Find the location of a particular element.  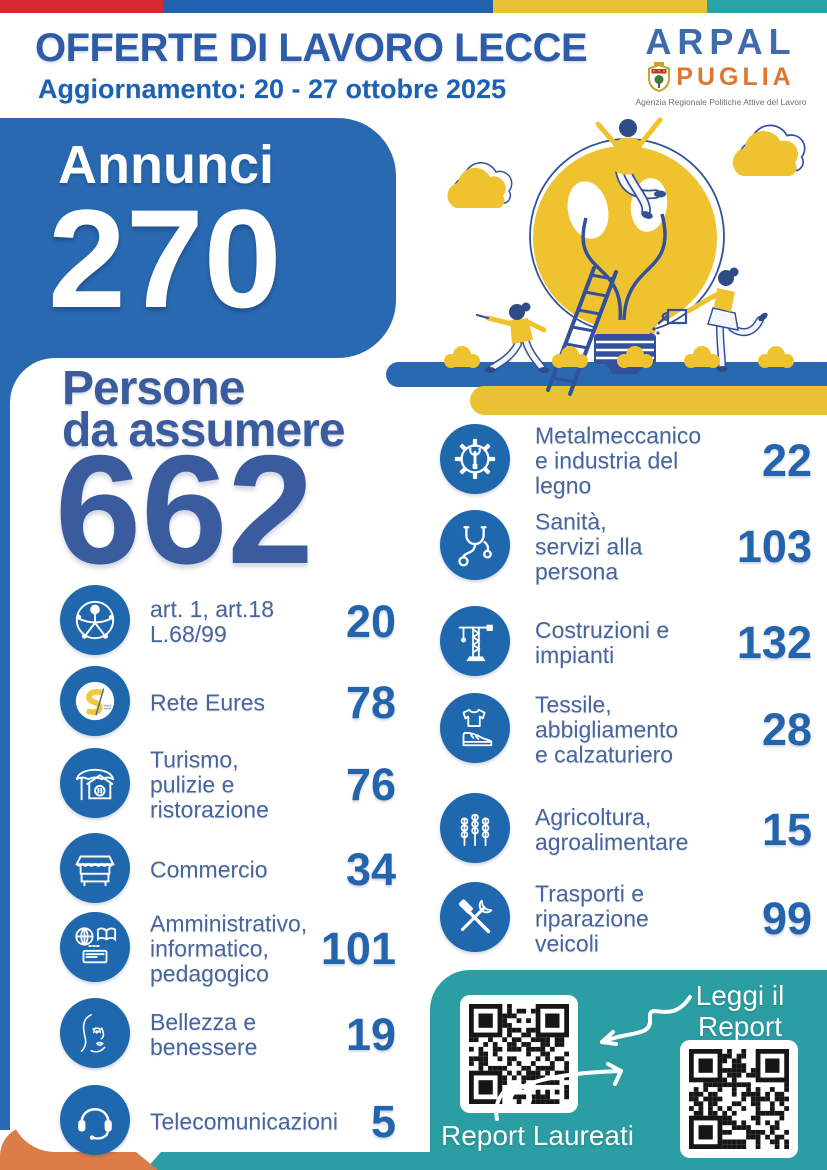

top-color-strip is located at coordinates (413, 6).